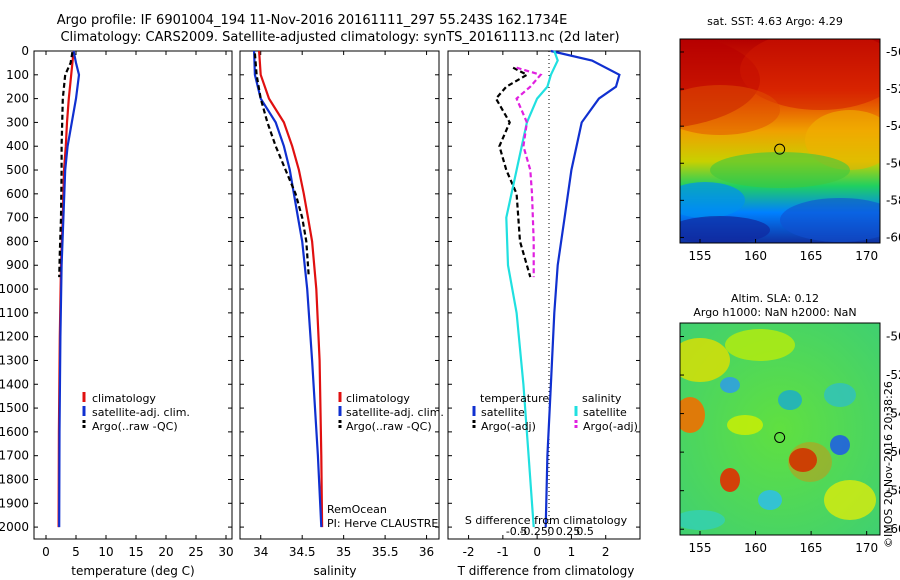 This screenshot has width=900, height=580. I want to click on x-tick-label: 20, so click(165, 552).